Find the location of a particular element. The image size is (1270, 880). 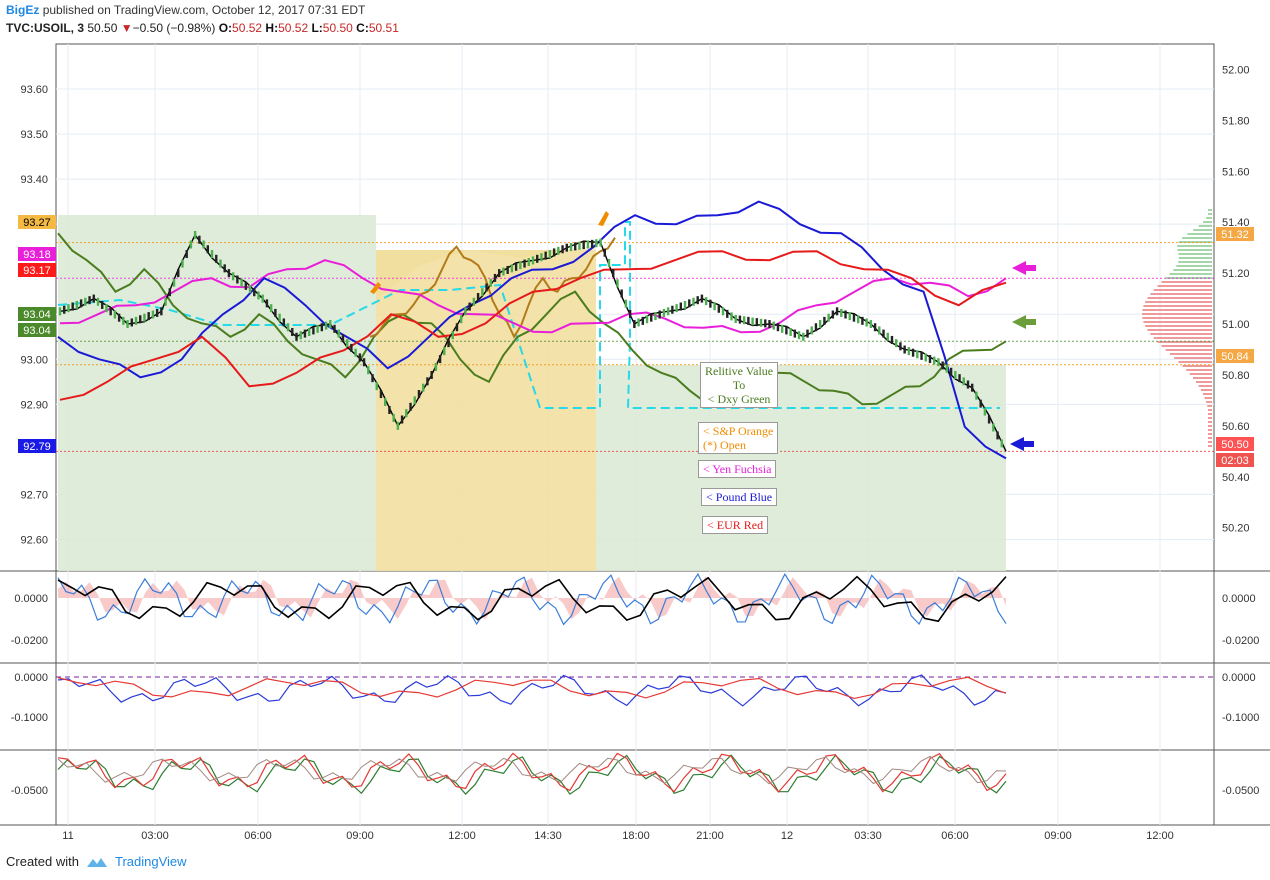

sp-area is located at coordinates (486, 408).